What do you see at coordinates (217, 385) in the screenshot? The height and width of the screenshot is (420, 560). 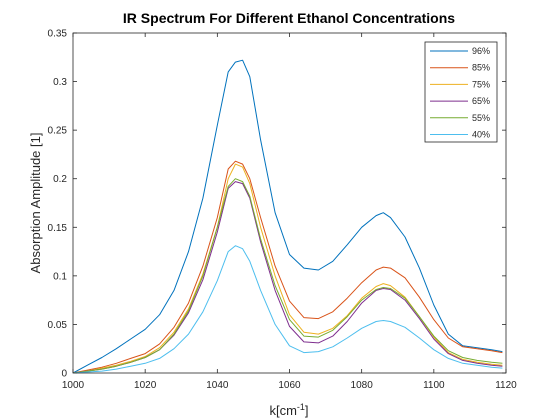 I see `x-tick-label: 1040` at bounding box center [217, 385].